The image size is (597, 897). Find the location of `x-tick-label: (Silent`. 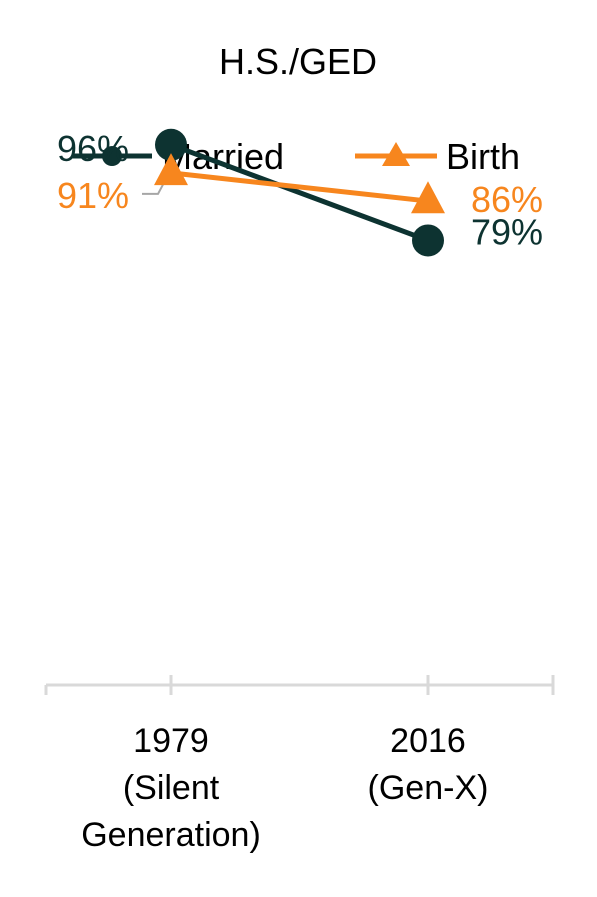

x-tick-label: (Silent is located at coordinates (171, 788).